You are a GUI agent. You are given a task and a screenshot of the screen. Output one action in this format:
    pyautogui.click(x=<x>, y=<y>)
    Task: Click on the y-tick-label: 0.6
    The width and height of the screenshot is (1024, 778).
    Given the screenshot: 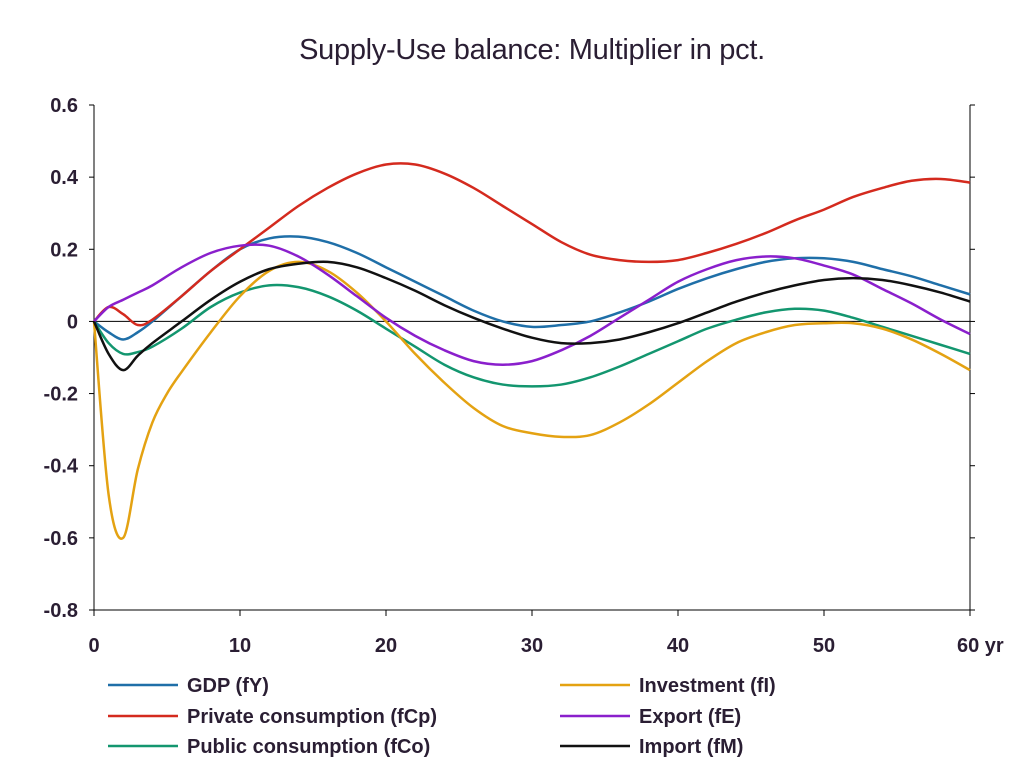 What is the action you would take?
    pyautogui.click(x=64, y=106)
    